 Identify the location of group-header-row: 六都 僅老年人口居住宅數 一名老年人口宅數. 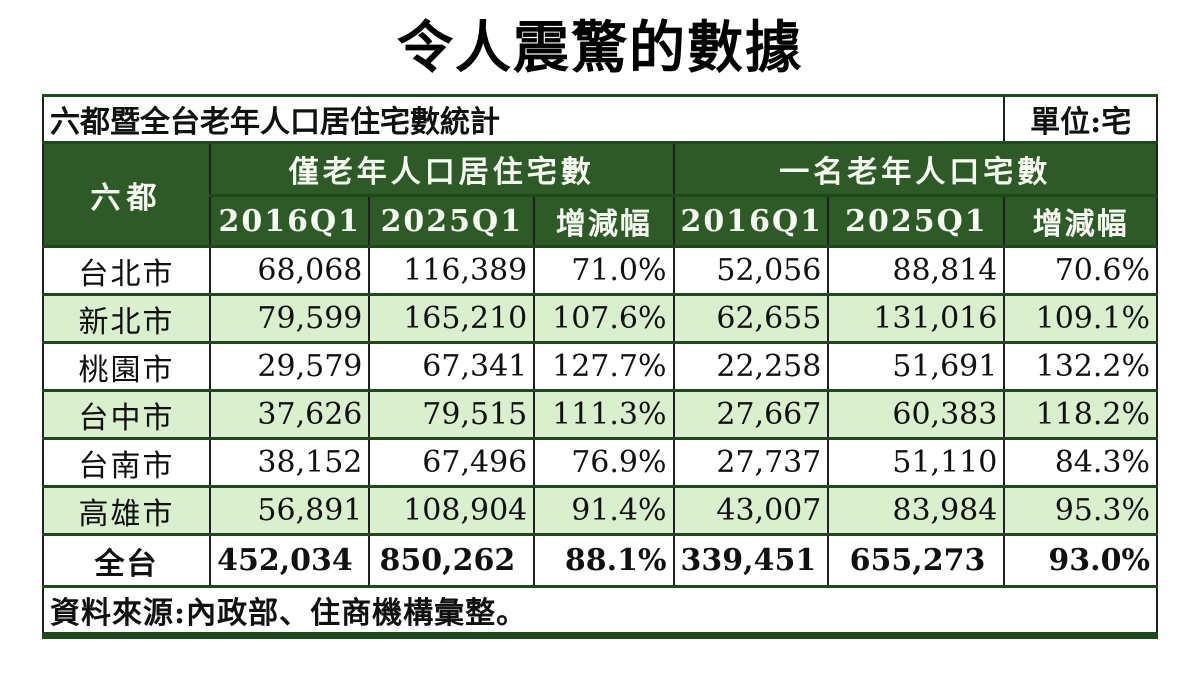
(599, 195).